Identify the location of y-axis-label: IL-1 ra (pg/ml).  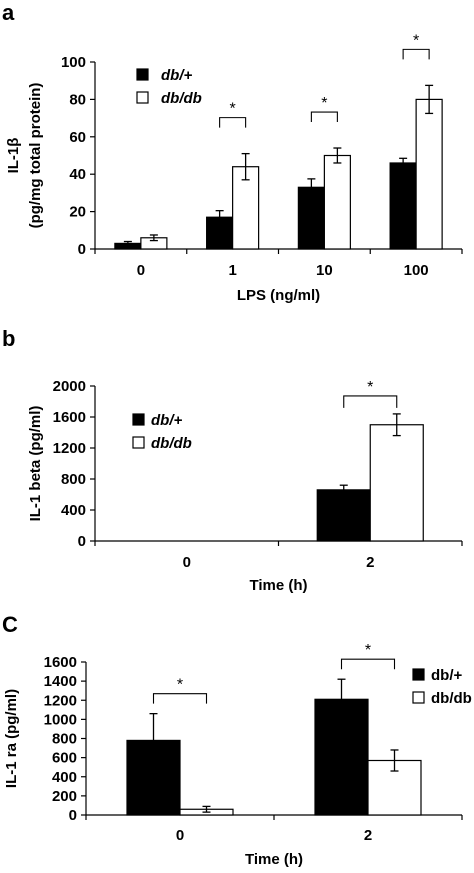
(11, 738).